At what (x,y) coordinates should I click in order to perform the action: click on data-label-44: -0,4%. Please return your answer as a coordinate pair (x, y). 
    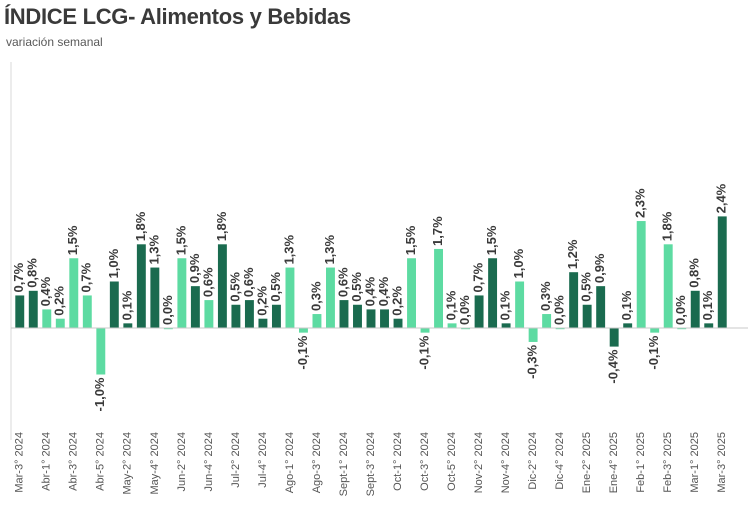
    Looking at the image, I should click on (613, 366).